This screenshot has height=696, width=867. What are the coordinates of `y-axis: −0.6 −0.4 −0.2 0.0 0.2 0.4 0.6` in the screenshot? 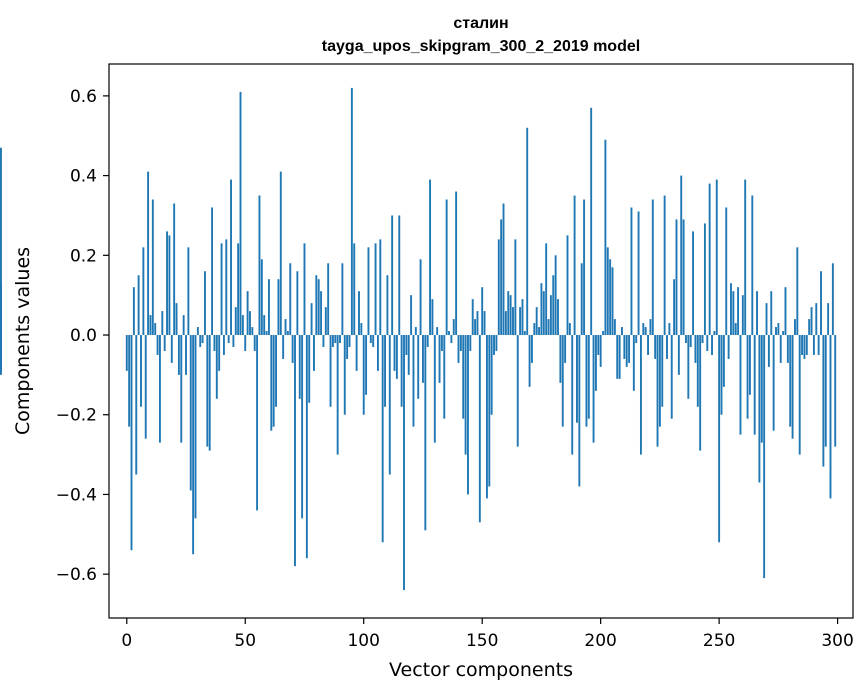 It's located at (82, 336).